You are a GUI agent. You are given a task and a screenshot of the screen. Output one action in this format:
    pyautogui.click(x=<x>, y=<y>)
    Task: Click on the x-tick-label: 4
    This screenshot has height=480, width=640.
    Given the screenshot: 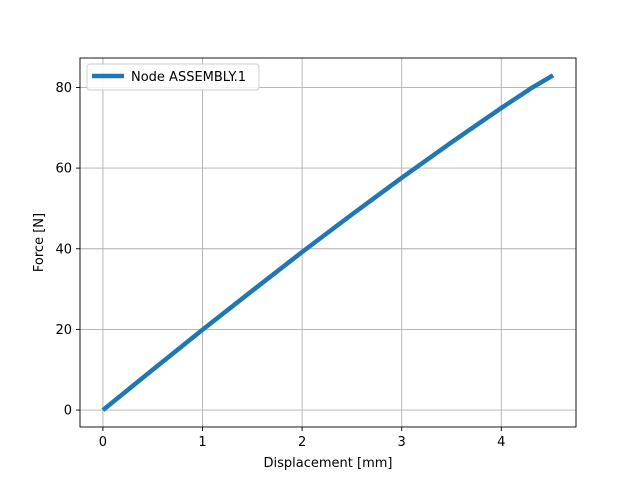 What is the action you would take?
    pyautogui.click(x=501, y=442)
    